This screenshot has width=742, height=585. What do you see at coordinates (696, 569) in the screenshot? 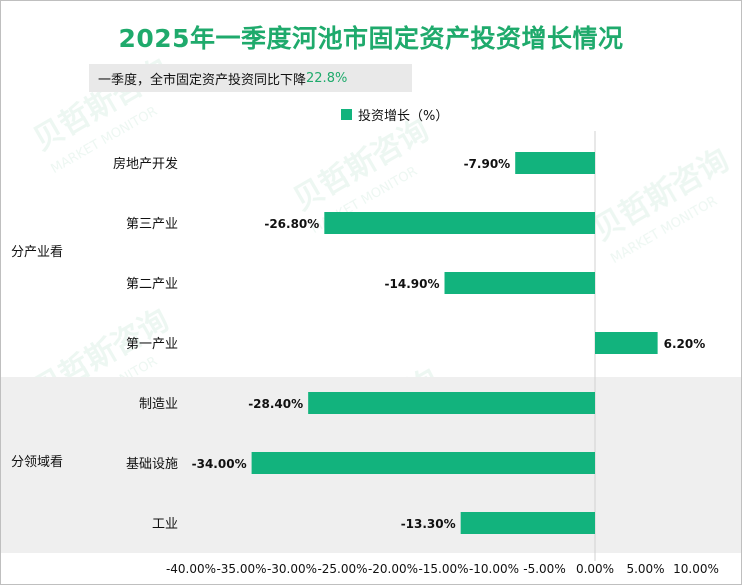
I see `x-tick-label: 10.00%` at bounding box center [696, 569].